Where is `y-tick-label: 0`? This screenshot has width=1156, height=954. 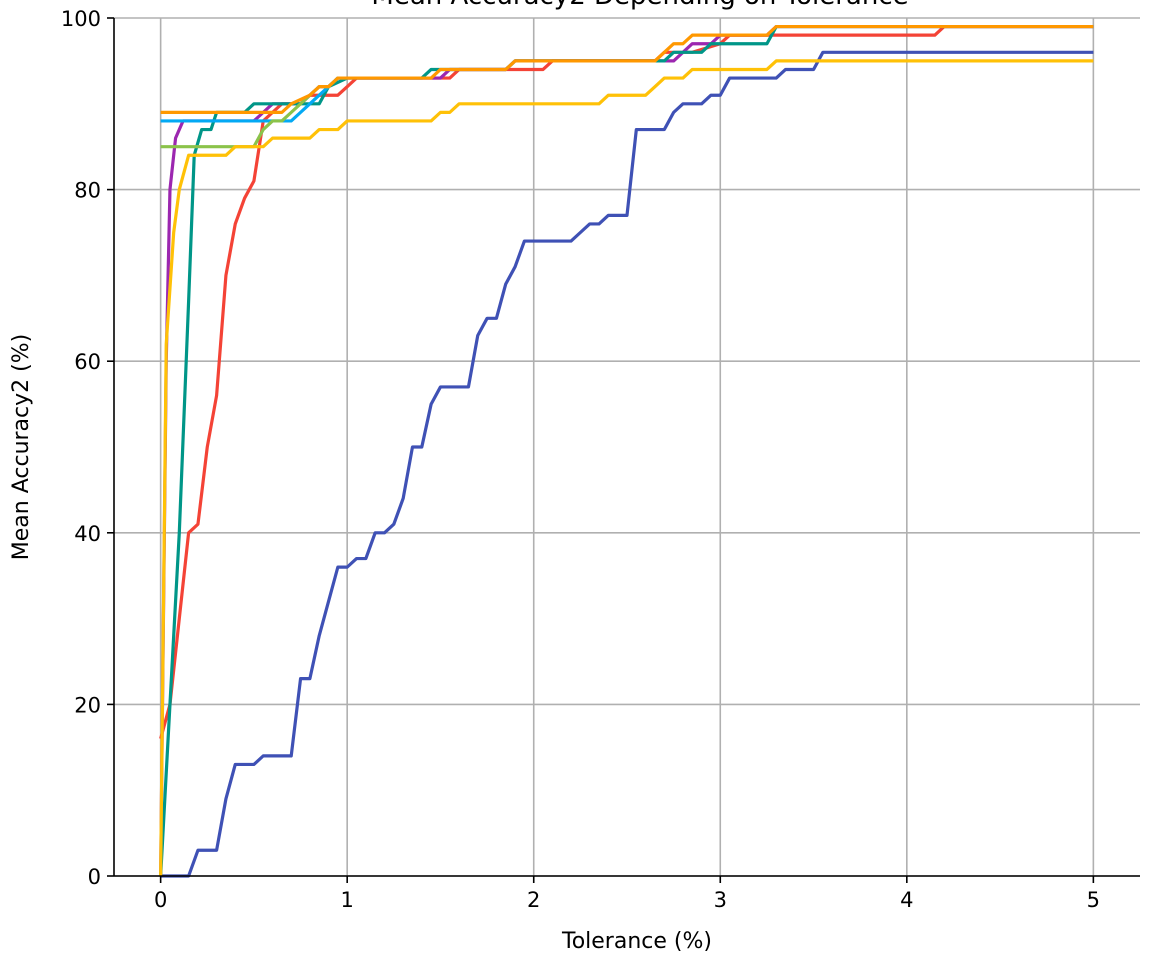 y-tick-label: 0 is located at coordinates (94, 877).